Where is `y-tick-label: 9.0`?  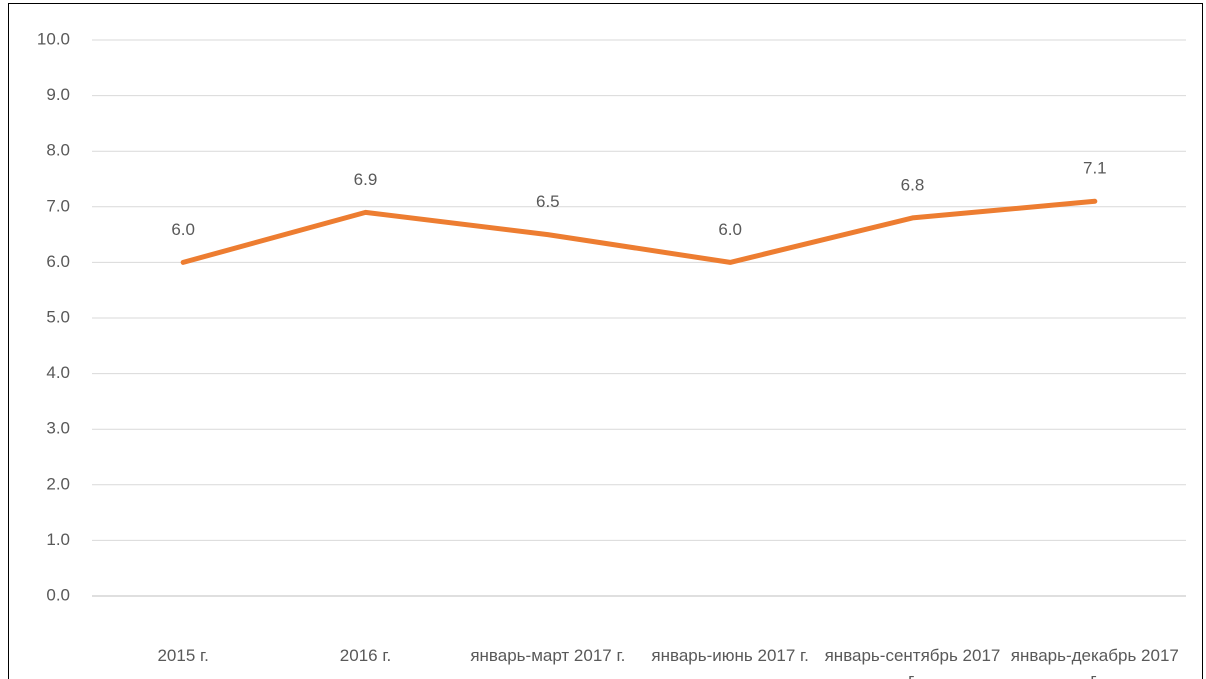
y-tick-label: 9.0 is located at coordinates (58, 94).